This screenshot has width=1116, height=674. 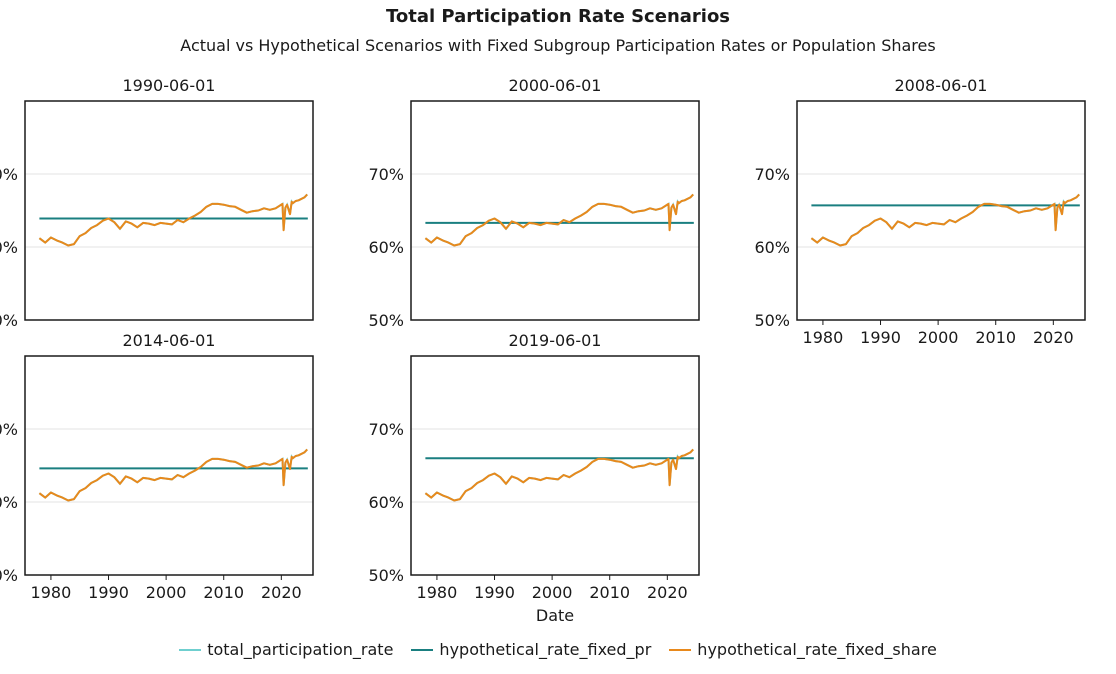 I want to click on legend-item-fixed-share: hypothetical_rate_fixed_share, so click(x=803, y=649).